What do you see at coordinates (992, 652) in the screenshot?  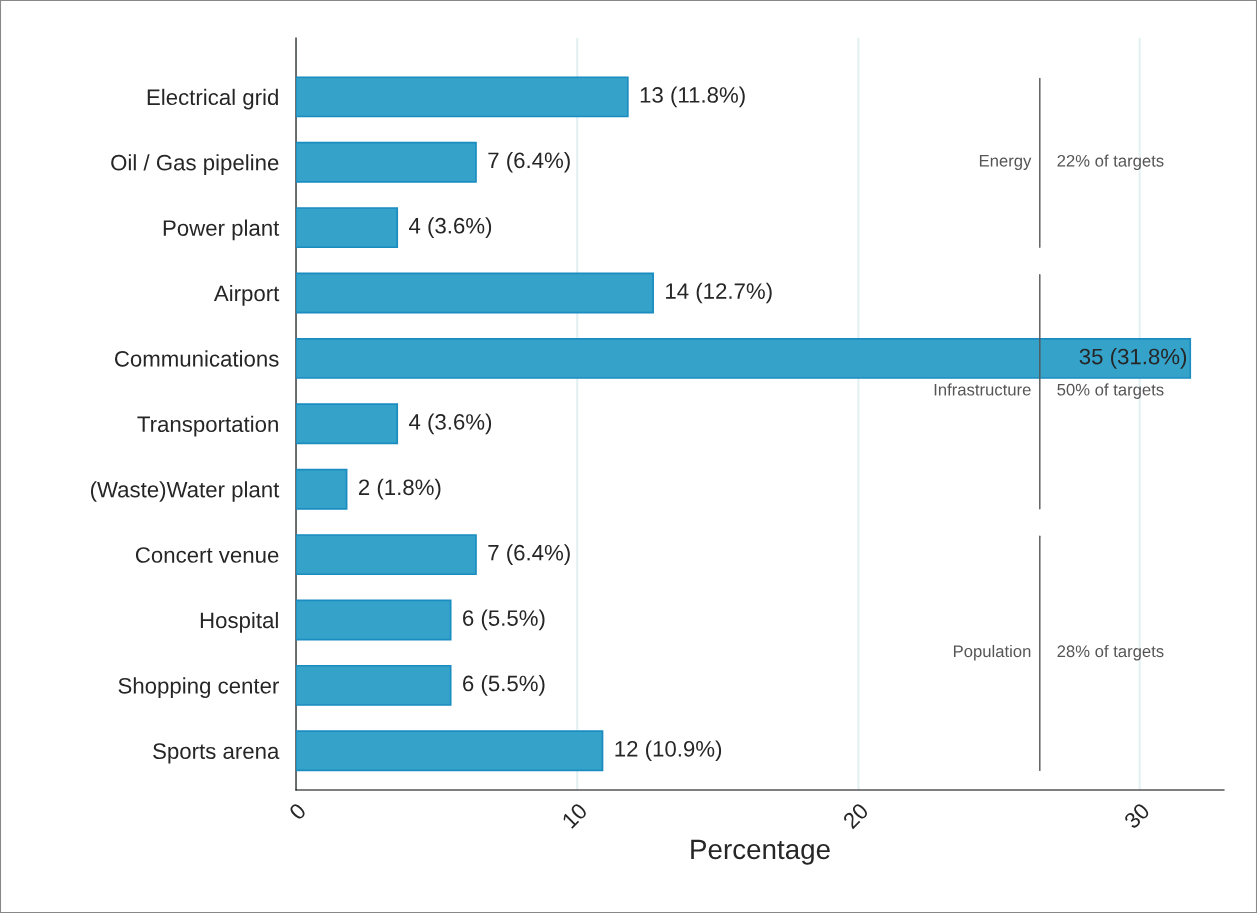 I see `annotation: Population` at bounding box center [992, 652].